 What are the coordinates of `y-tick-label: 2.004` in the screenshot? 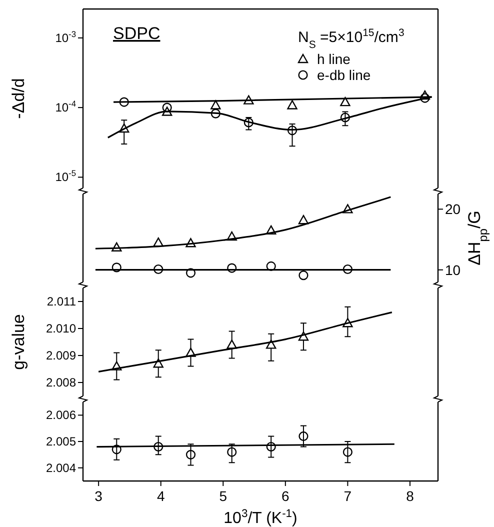 It's located at (61, 467).